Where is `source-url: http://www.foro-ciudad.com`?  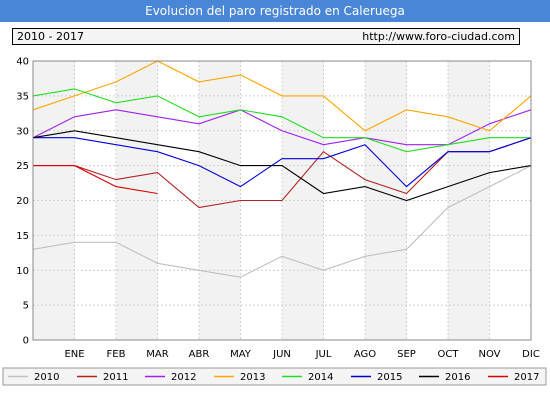 source-url: http://www.foro-ciudad.com is located at coordinates (438, 36).